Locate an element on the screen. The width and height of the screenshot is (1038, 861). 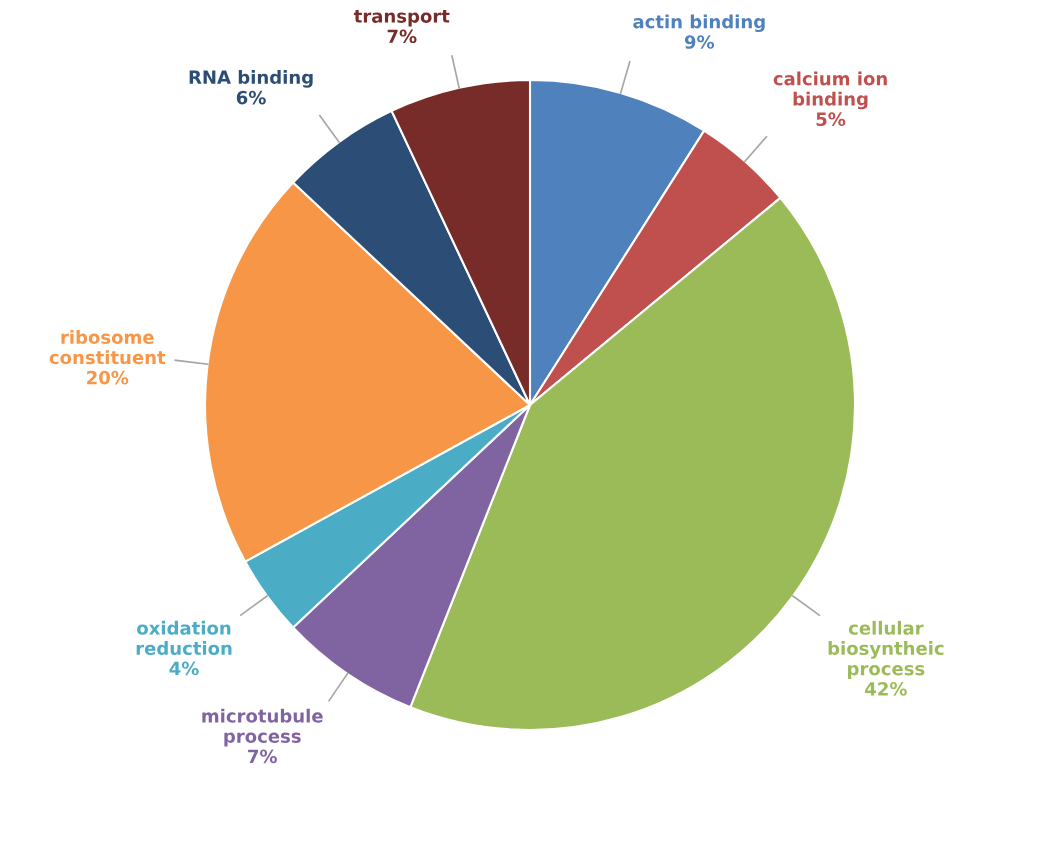
slice-label: oxidation reduction is located at coordinates (184, 638).